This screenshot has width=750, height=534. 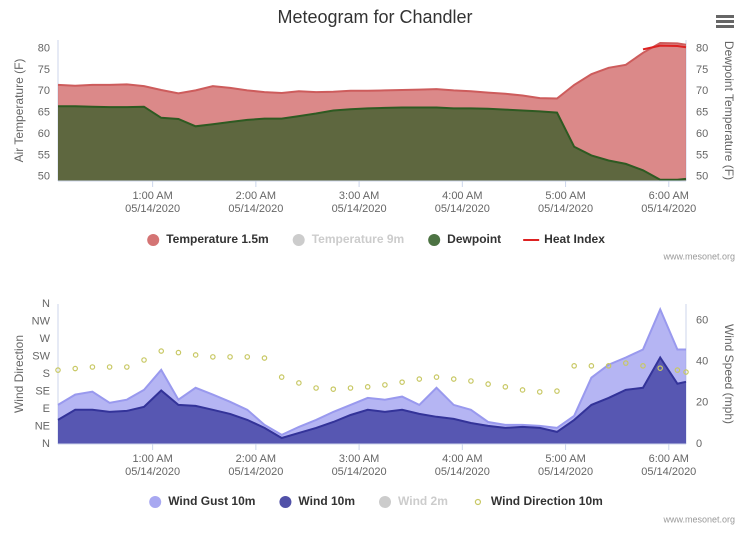 I want to click on y2-tick-label: 0, so click(x=699, y=444).